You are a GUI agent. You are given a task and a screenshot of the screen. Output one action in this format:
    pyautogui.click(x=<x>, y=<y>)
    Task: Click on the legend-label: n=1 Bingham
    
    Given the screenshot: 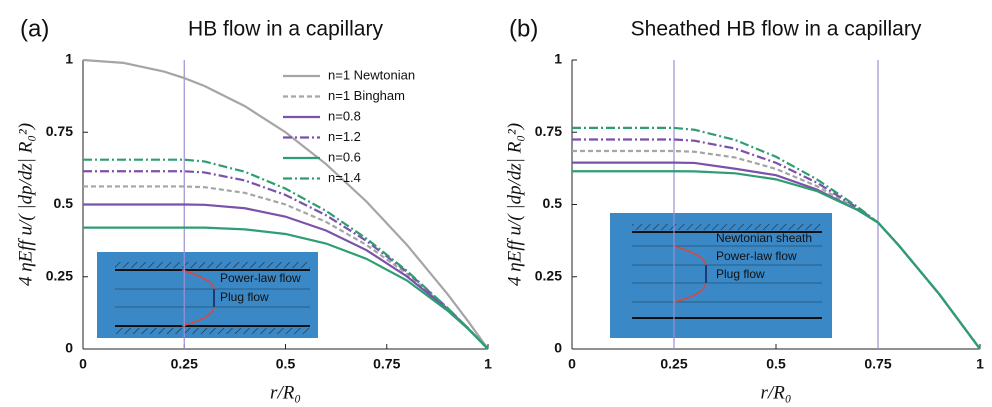 What is the action you would take?
    pyautogui.click(x=366, y=95)
    